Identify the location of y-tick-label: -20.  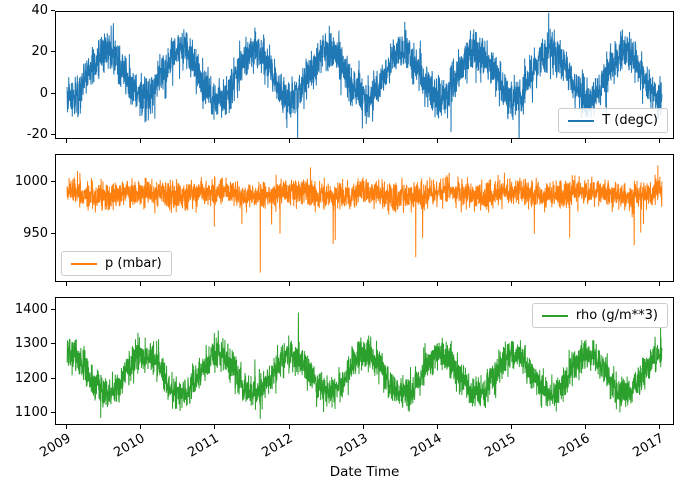
(37, 134).